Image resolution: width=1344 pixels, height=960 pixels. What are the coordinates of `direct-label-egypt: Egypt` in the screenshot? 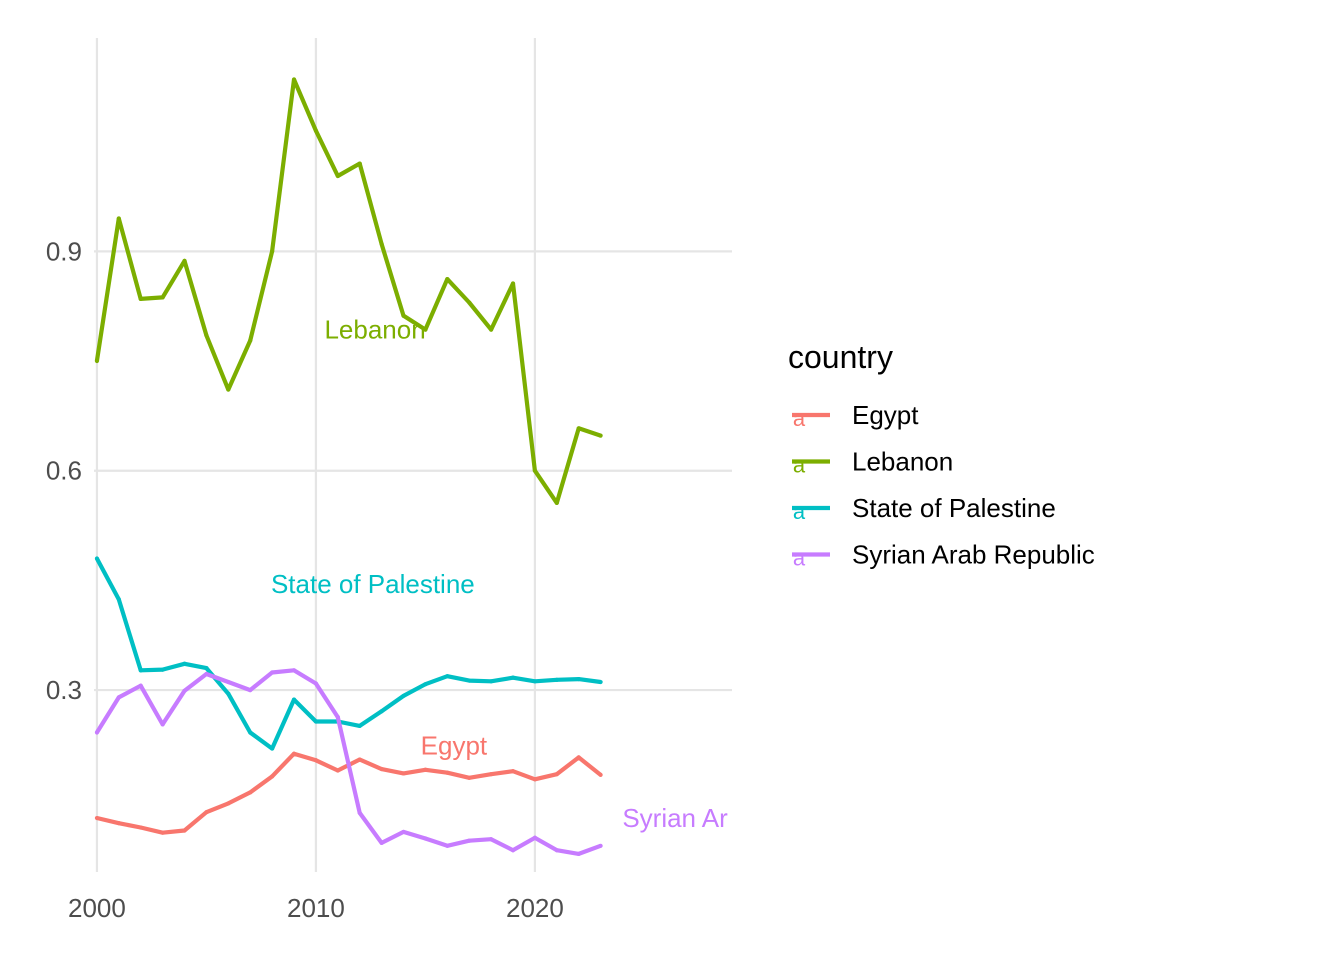 It's located at (454, 746).